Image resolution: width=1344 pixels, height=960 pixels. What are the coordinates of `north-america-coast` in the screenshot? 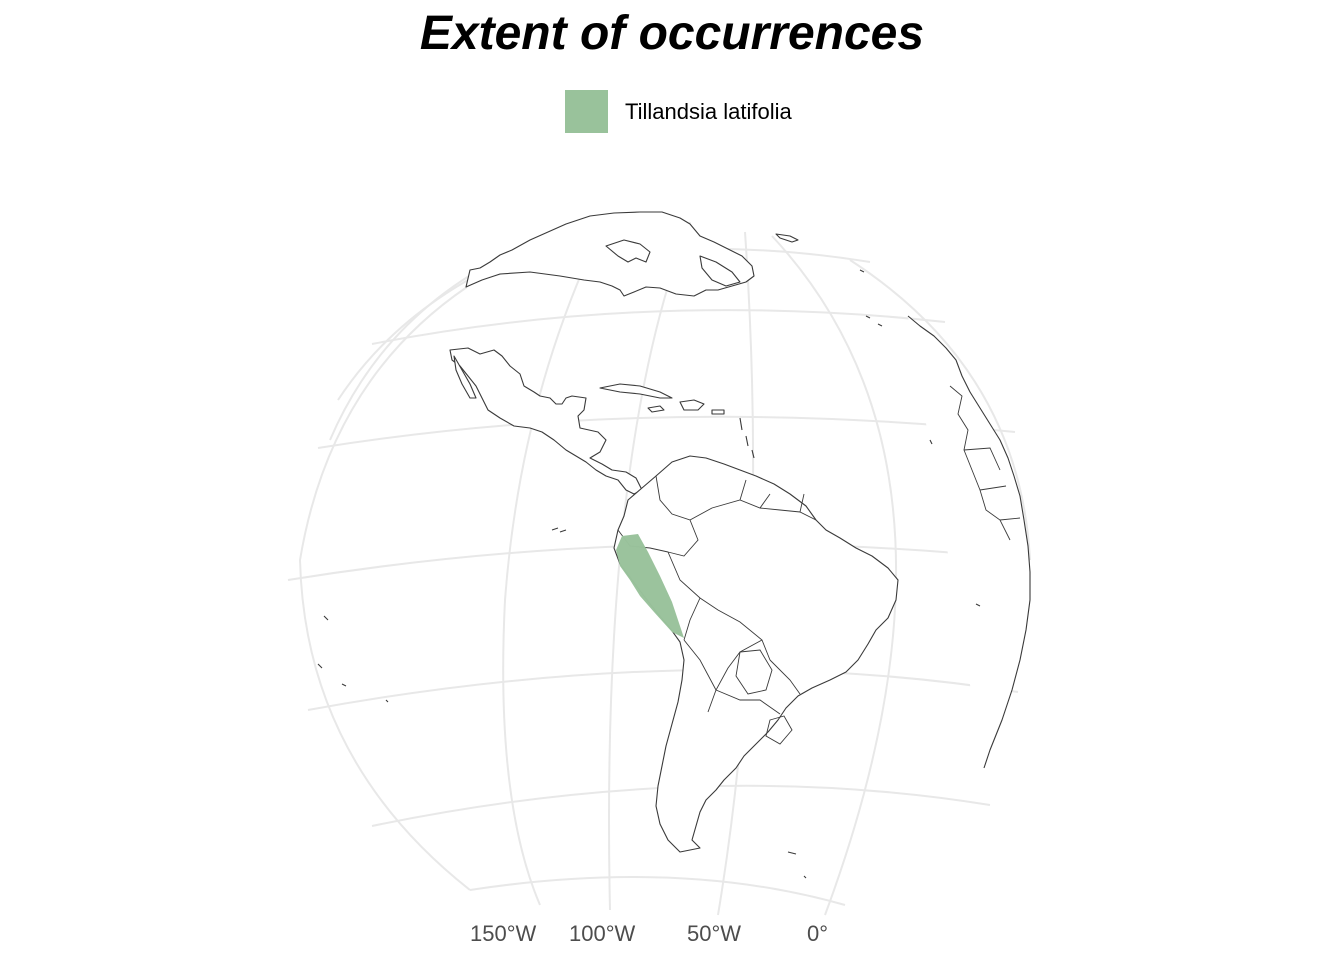 It's located at (610, 254).